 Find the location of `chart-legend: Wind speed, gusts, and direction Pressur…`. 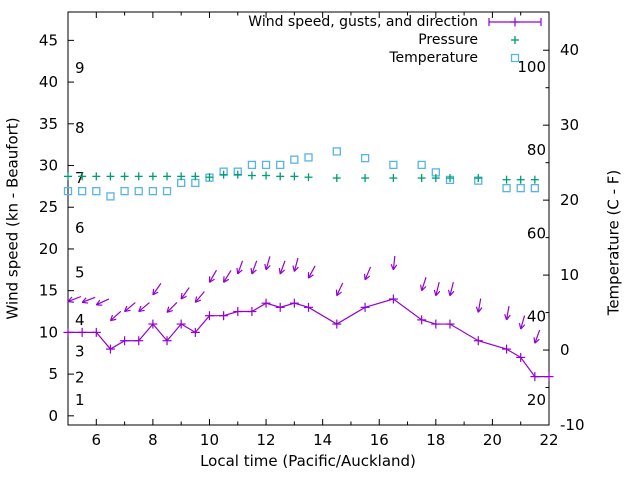

chart-legend: Wind speed, gusts, and direction Pressur… is located at coordinates (363, 40).